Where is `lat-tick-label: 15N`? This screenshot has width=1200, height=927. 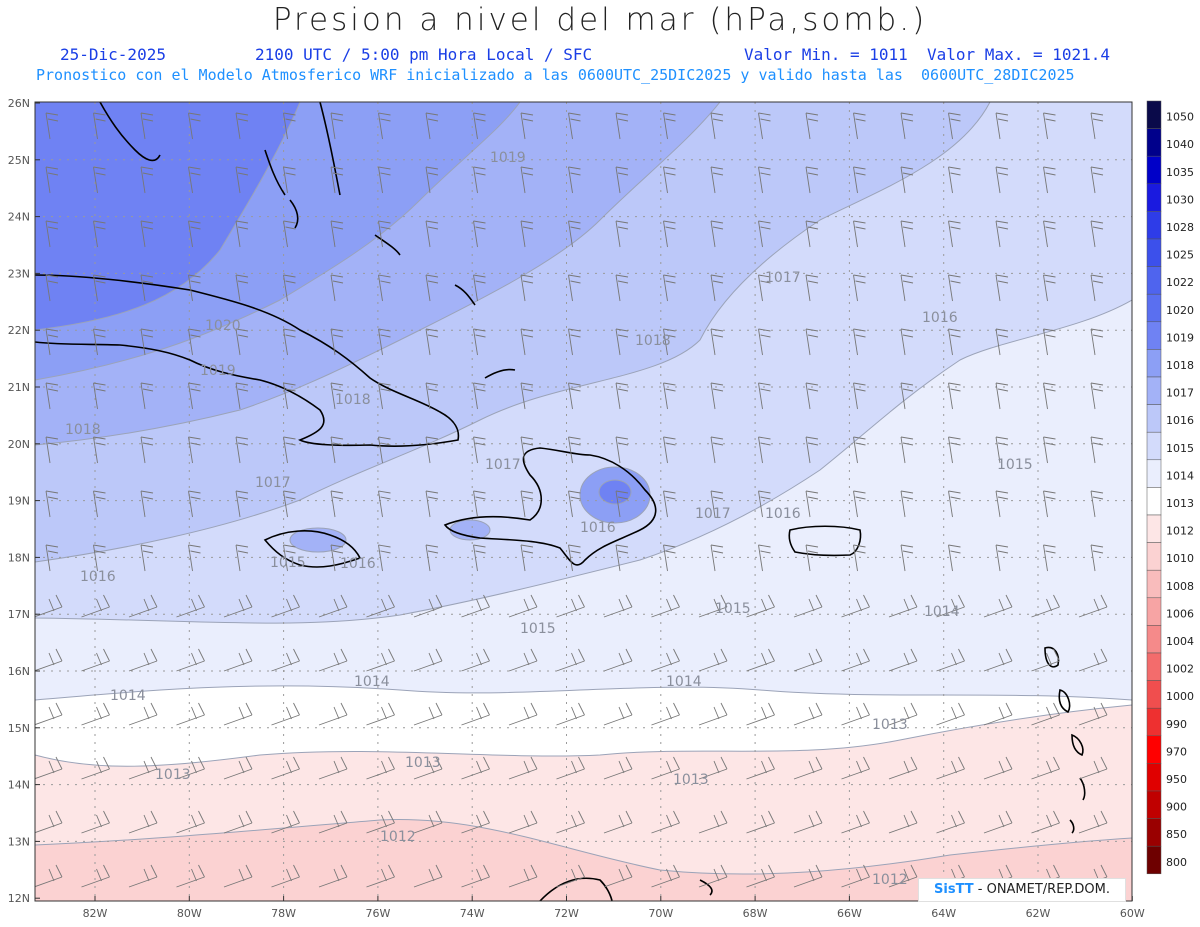 lat-tick-label: 15N is located at coordinates (19, 728).